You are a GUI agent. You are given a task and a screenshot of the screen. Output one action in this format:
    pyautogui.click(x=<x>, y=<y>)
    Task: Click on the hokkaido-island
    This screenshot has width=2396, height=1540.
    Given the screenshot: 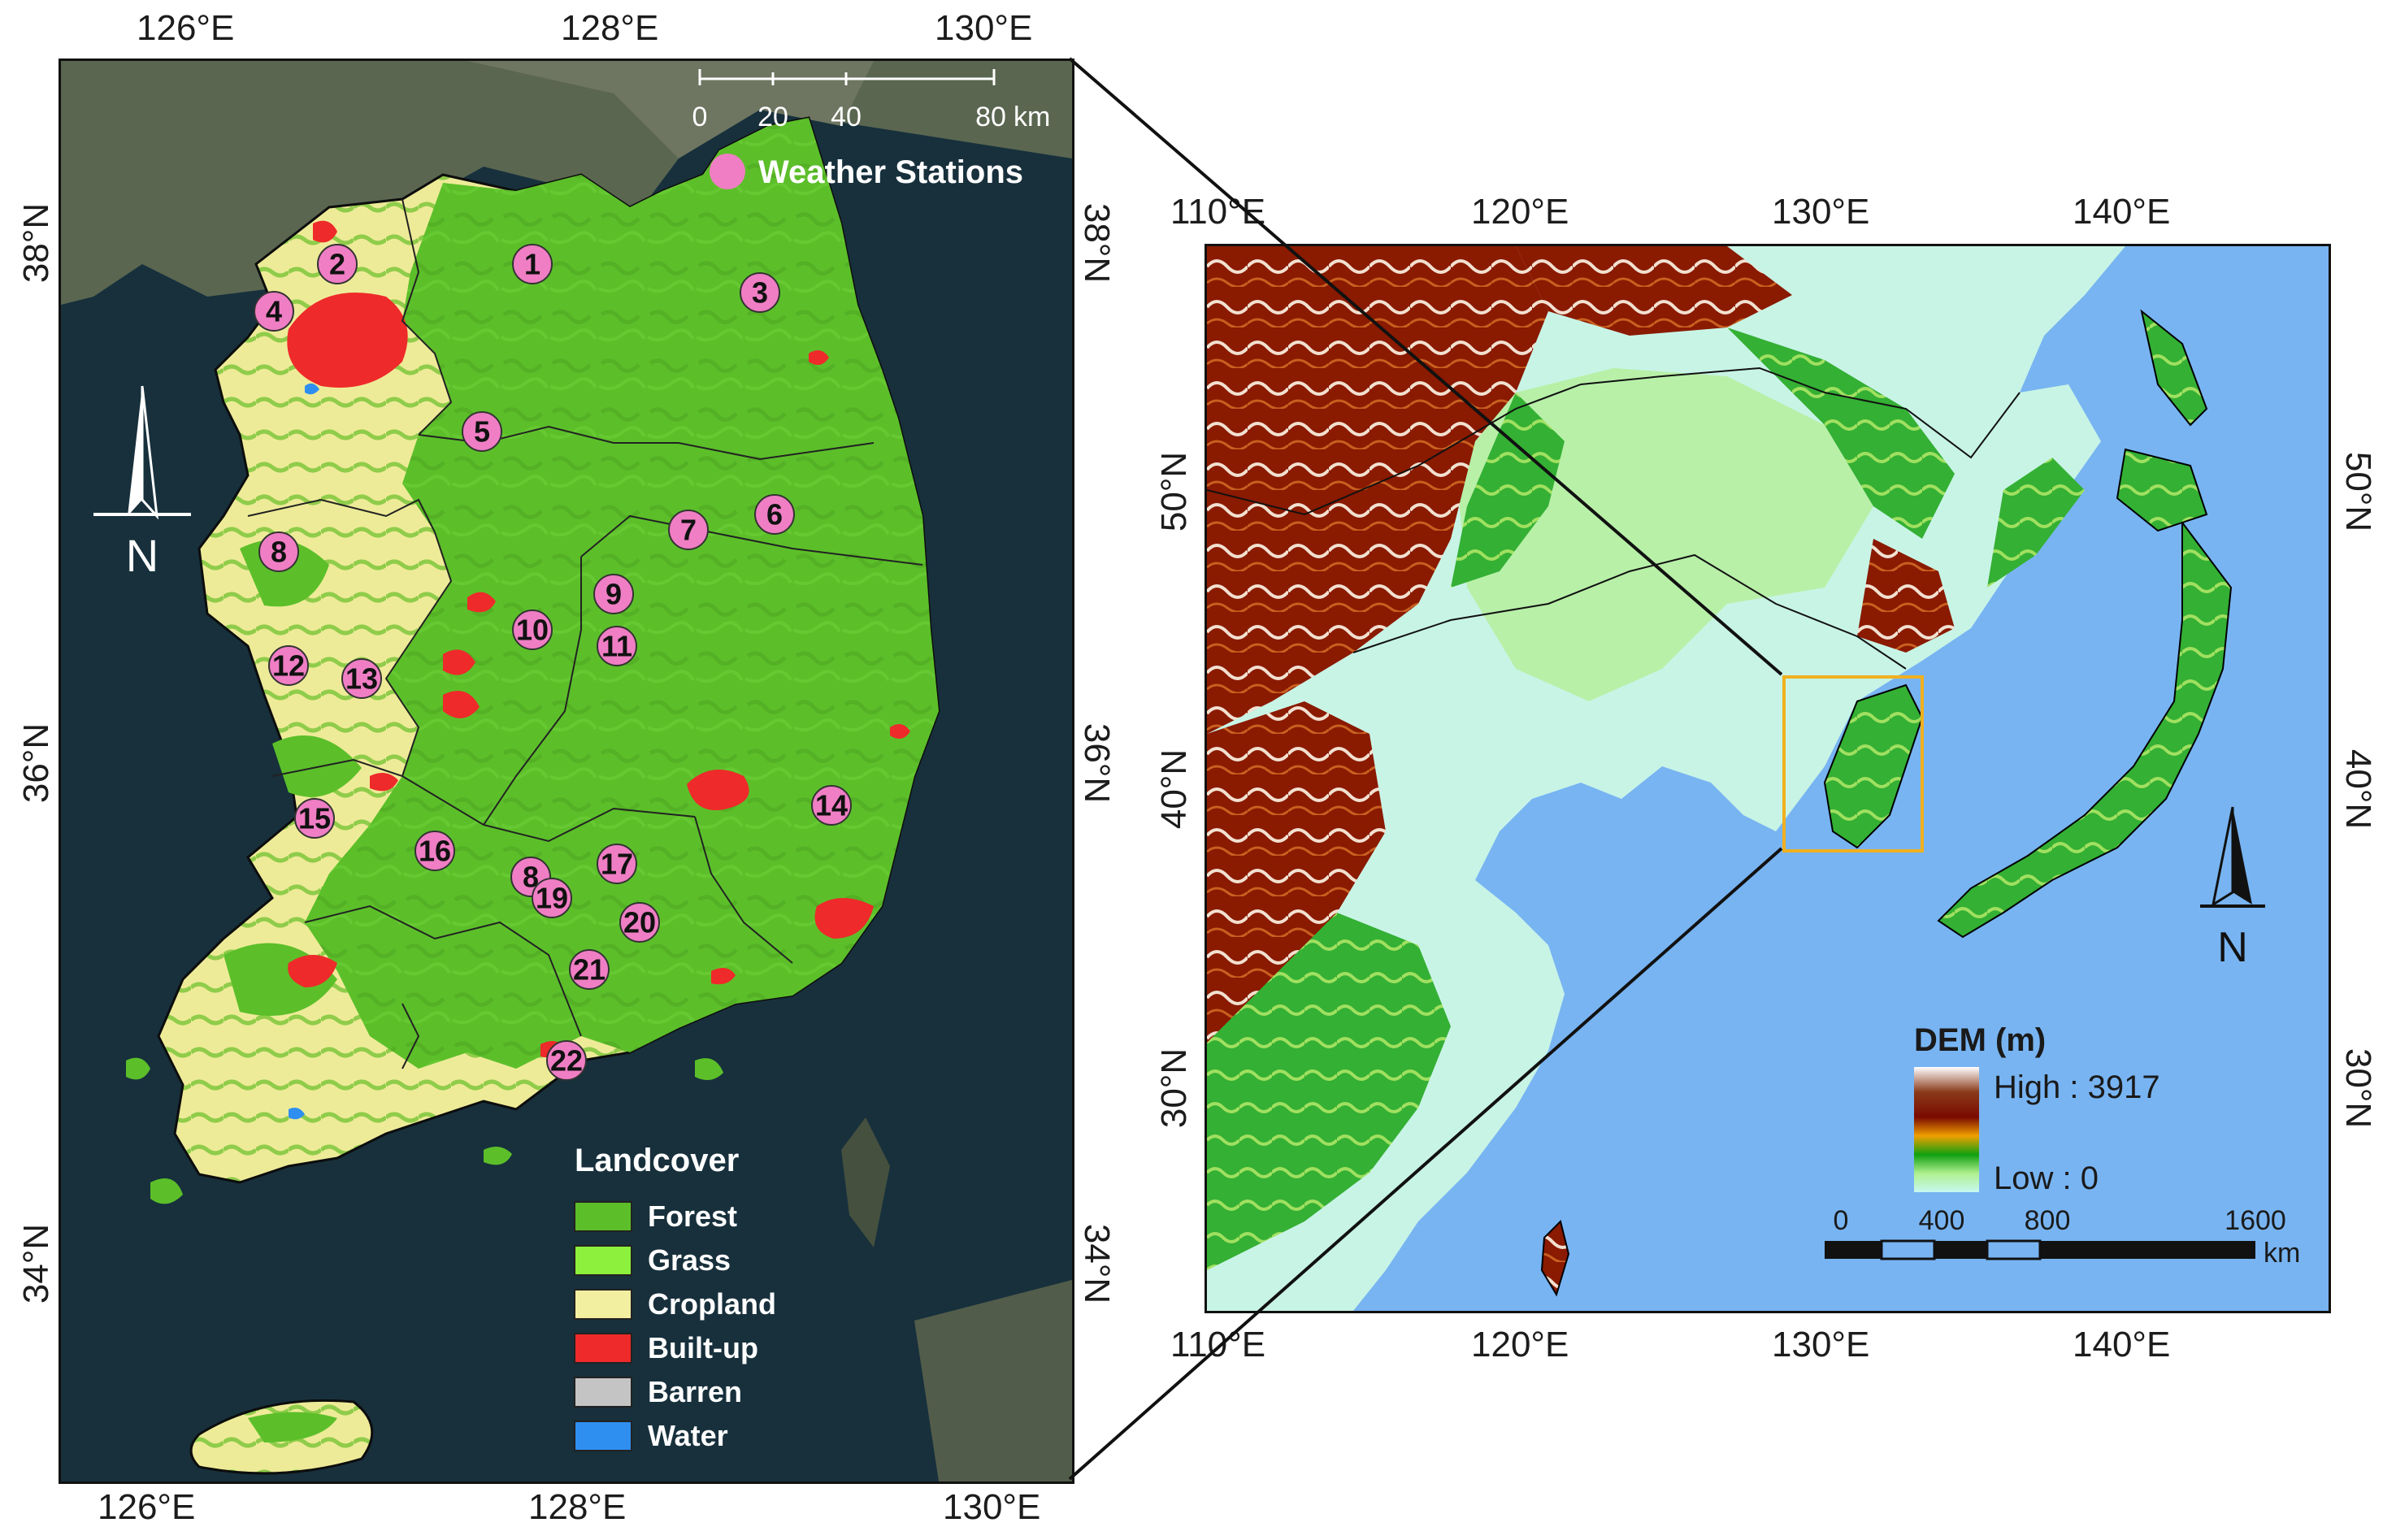 What is the action you would take?
    pyautogui.click(x=2162, y=490)
    